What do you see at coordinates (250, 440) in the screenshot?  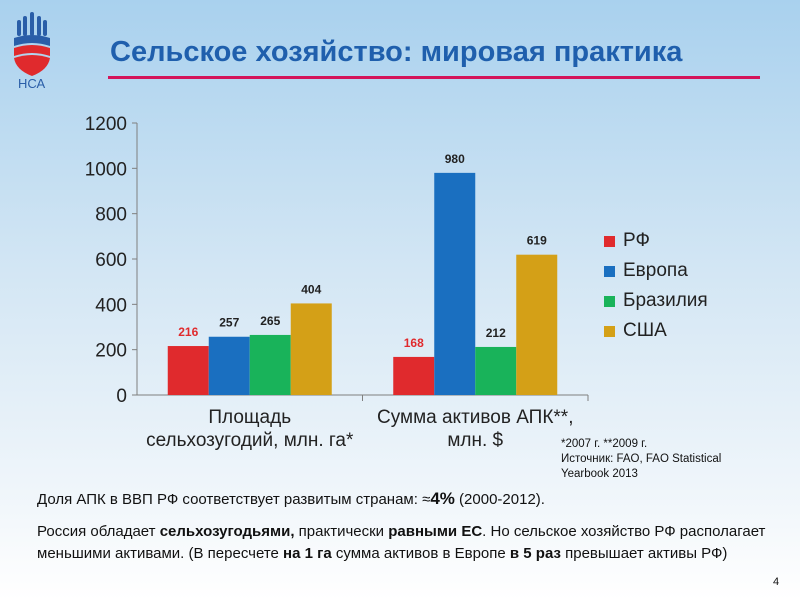 I see `x-category-label: сельхозугодий, млн. га*` at bounding box center [250, 440].